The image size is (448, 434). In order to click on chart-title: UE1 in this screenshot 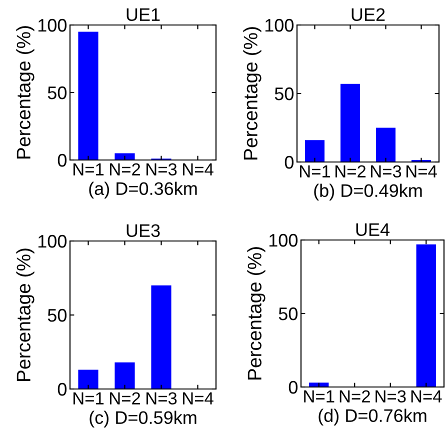, I will do `click(143, 15)`.